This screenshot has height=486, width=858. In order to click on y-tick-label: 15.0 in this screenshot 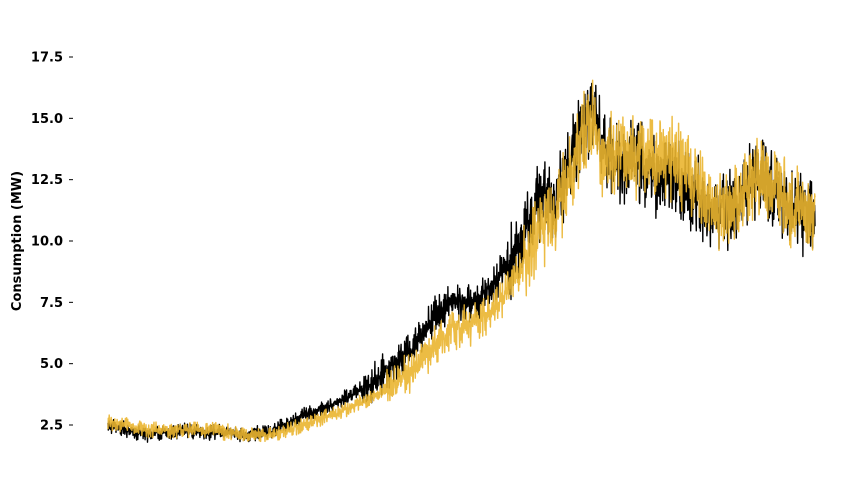, I will do `click(47, 119)`.